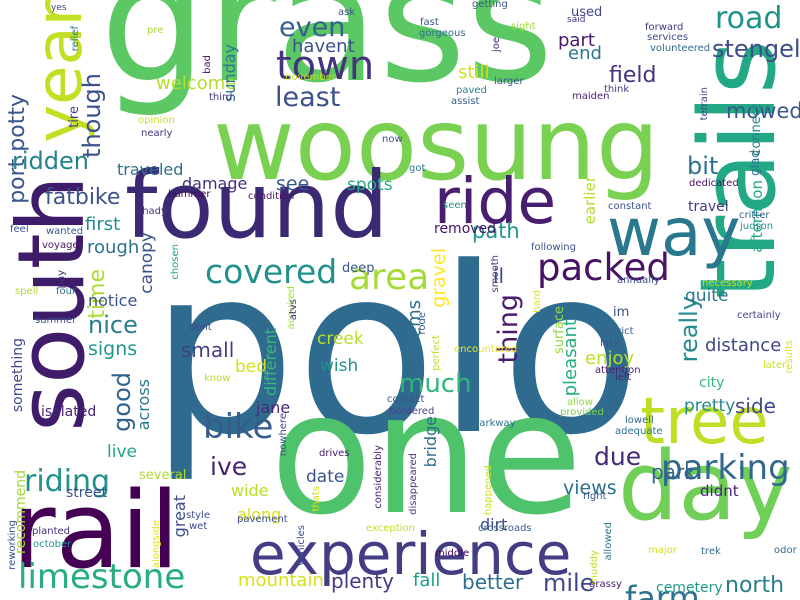  Describe the element at coordinates (60, 245) in the screenshot. I see `word-voyage: voyage` at that location.